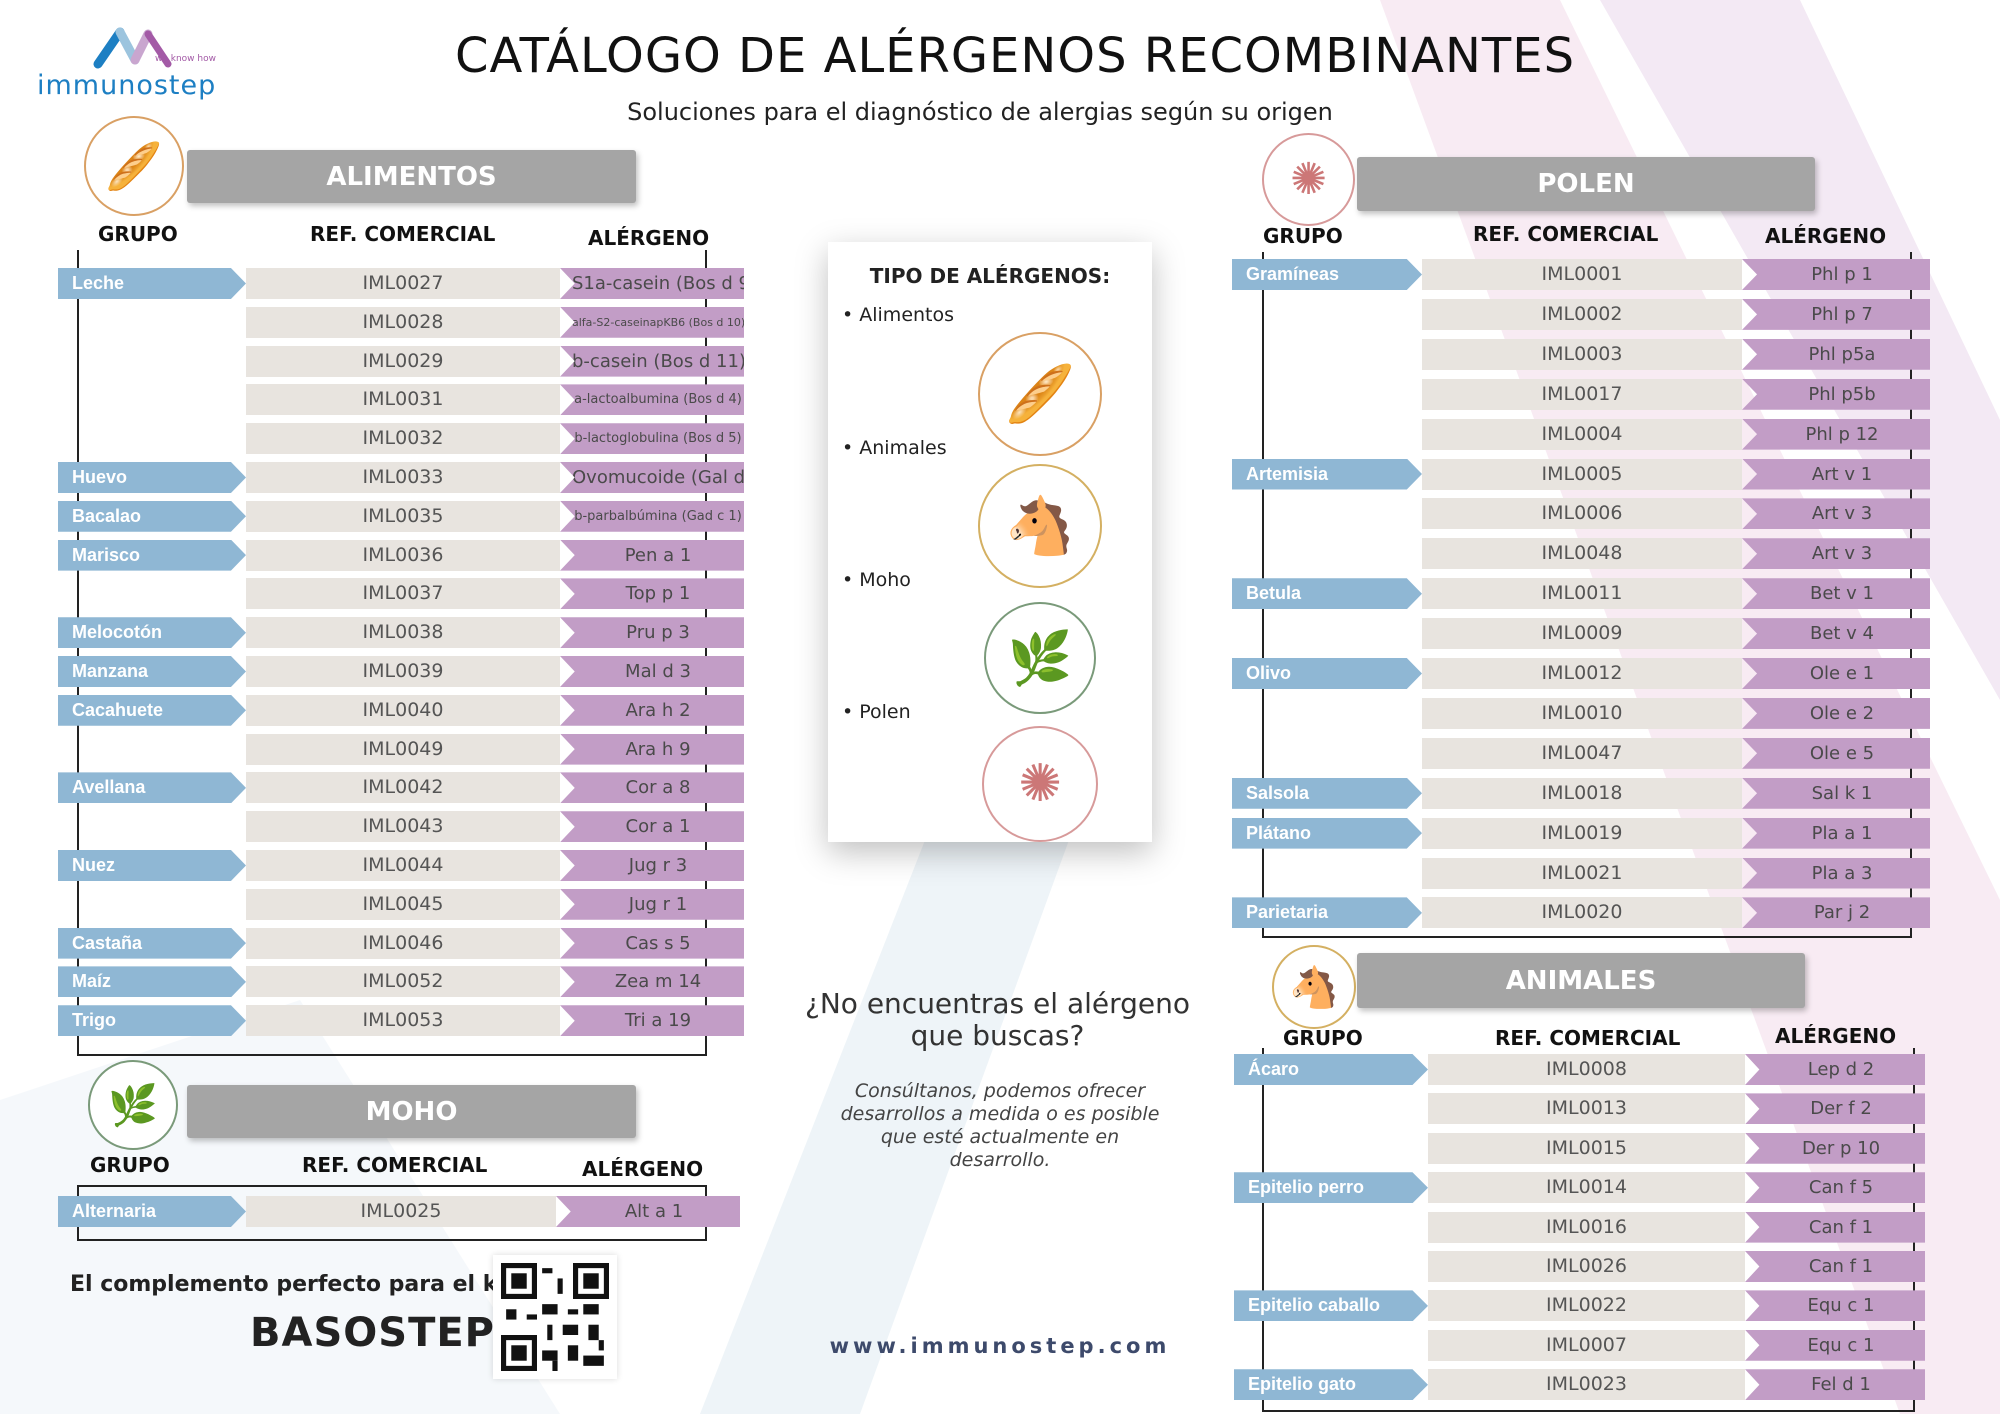 This screenshot has width=2000, height=1414. What do you see at coordinates (1835, 1069) in the screenshot?
I see `allergen-cell: Lep d 2` at bounding box center [1835, 1069].